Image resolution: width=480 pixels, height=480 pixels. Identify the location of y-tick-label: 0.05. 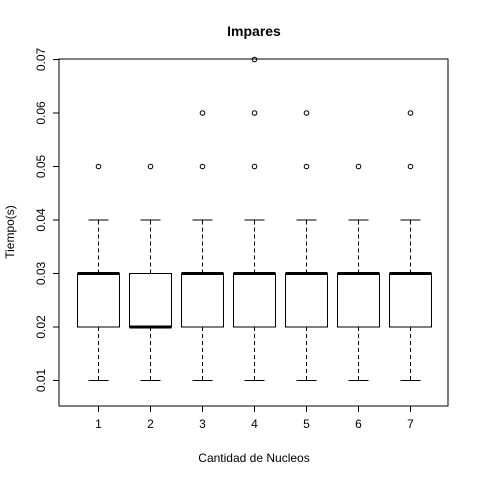
(41, 166).